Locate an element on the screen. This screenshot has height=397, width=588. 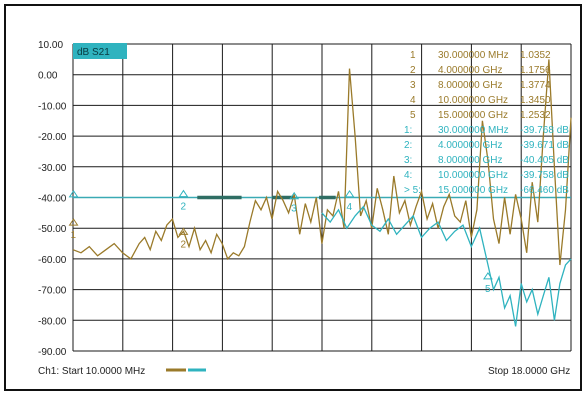
channel-stop: Stop 18.0000 GHz is located at coordinates (529, 371).